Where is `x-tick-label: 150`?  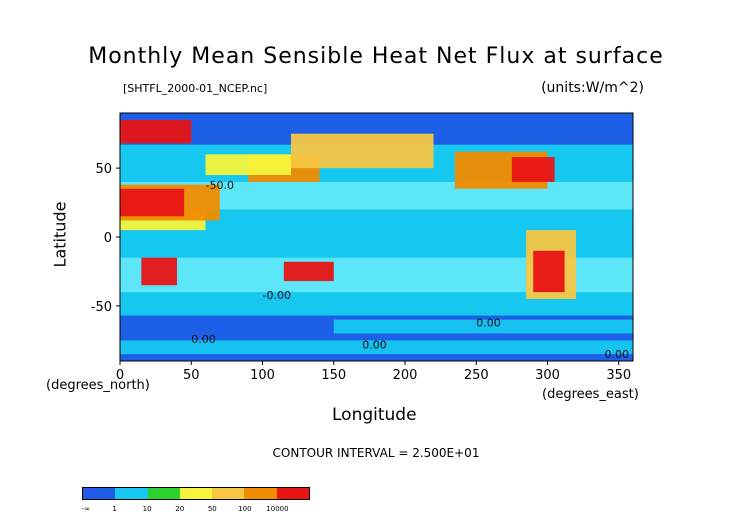 x-tick-label: 150 is located at coordinates (333, 375).